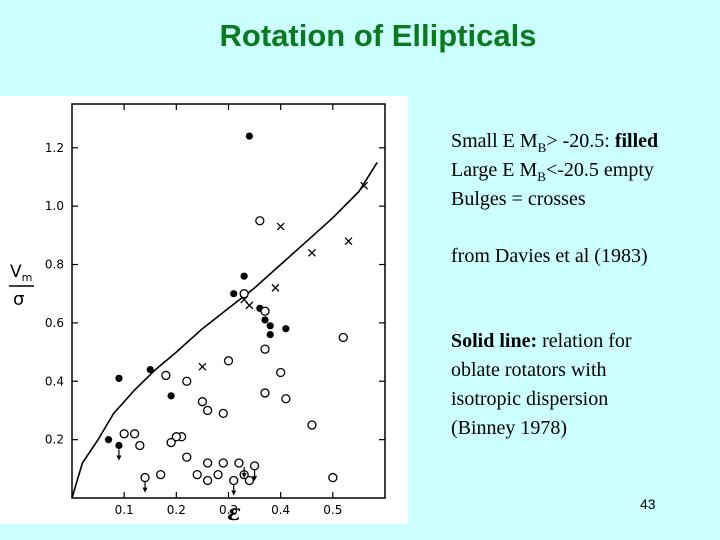 Image resolution: width=720 pixels, height=540 pixels. What do you see at coordinates (648, 504) in the screenshot?
I see `slide-number: 43` at bounding box center [648, 504].